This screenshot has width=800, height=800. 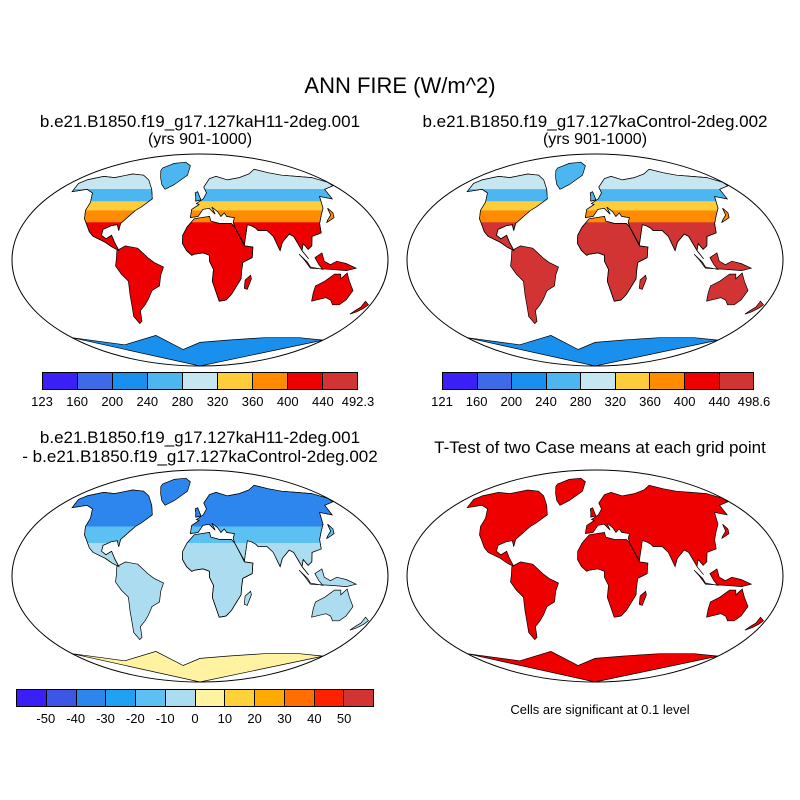 I want to click on significance-note: Cells are significant at 0.1 level, so click(x=600, y=709).